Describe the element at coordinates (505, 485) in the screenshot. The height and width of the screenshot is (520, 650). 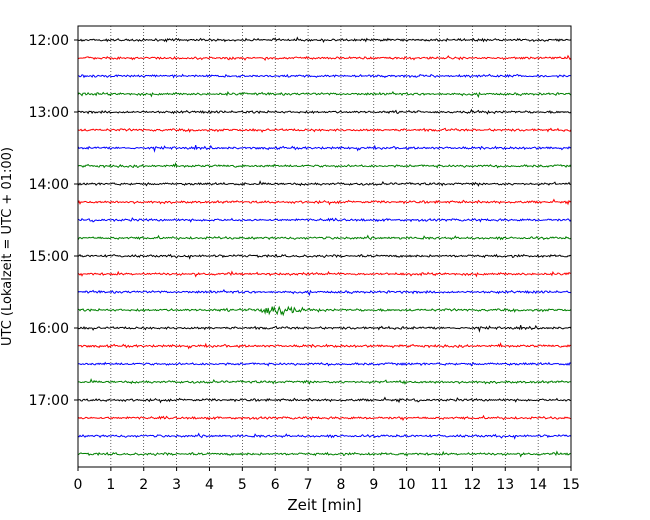
I see `x-tick-label-13: 13` at that location.